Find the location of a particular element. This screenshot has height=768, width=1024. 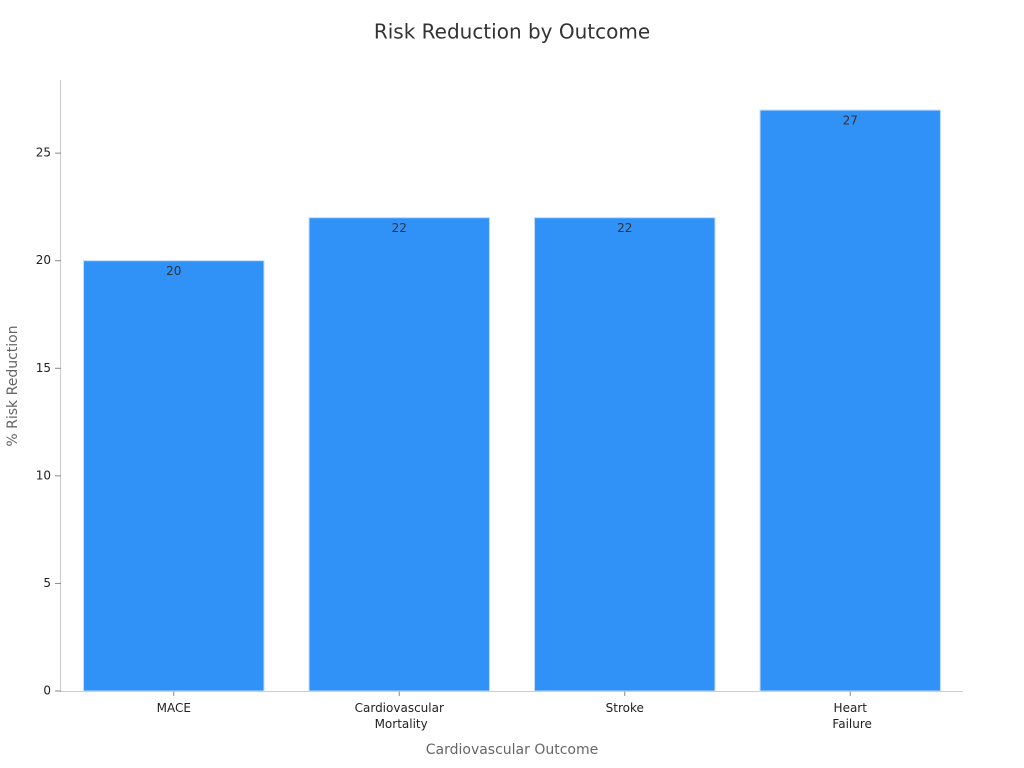

x-tick-label: Heart Failure is located at coordinates (850, 716).